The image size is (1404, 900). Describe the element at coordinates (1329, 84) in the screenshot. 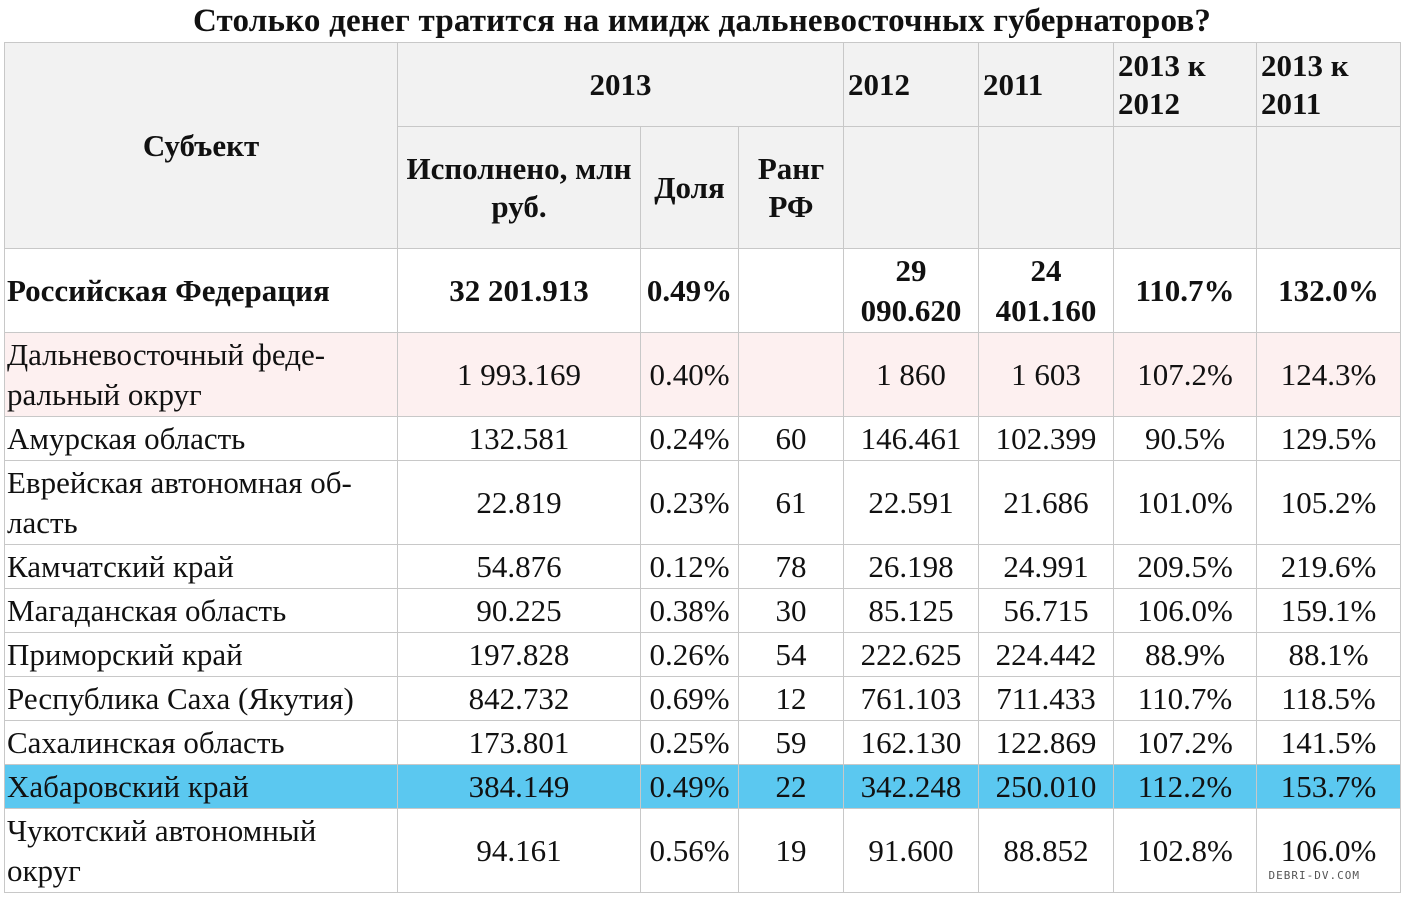

I see `header-2013-vs-2011: 2013 к 2011` at that location.